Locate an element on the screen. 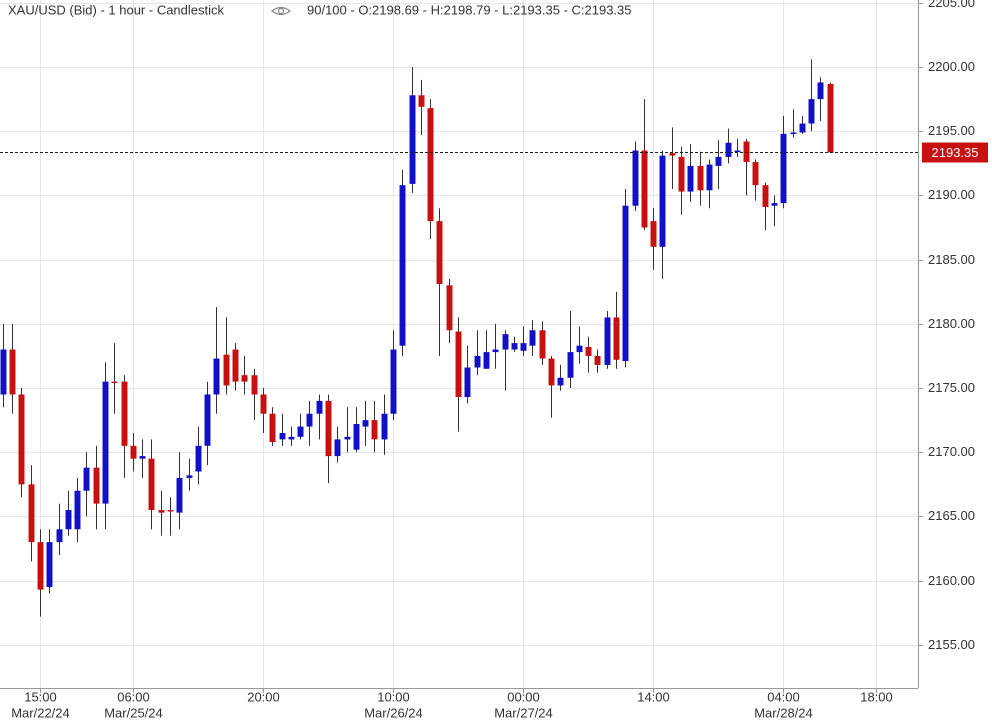 This screenshot has width=992, height=725. y-tick-label: 2155.00 is located at coordinates (951, 644).